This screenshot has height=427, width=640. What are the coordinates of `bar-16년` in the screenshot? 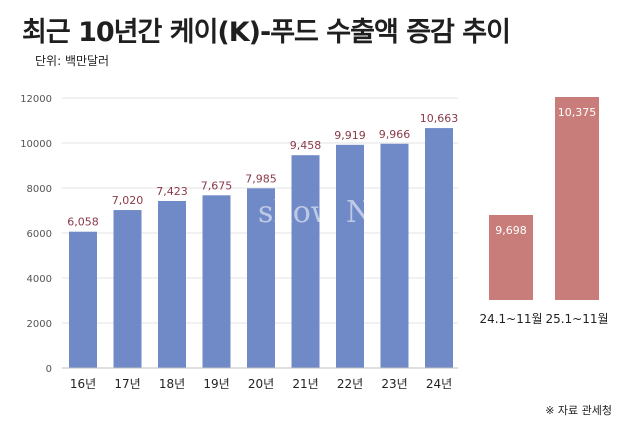 It's located at (83, 299).